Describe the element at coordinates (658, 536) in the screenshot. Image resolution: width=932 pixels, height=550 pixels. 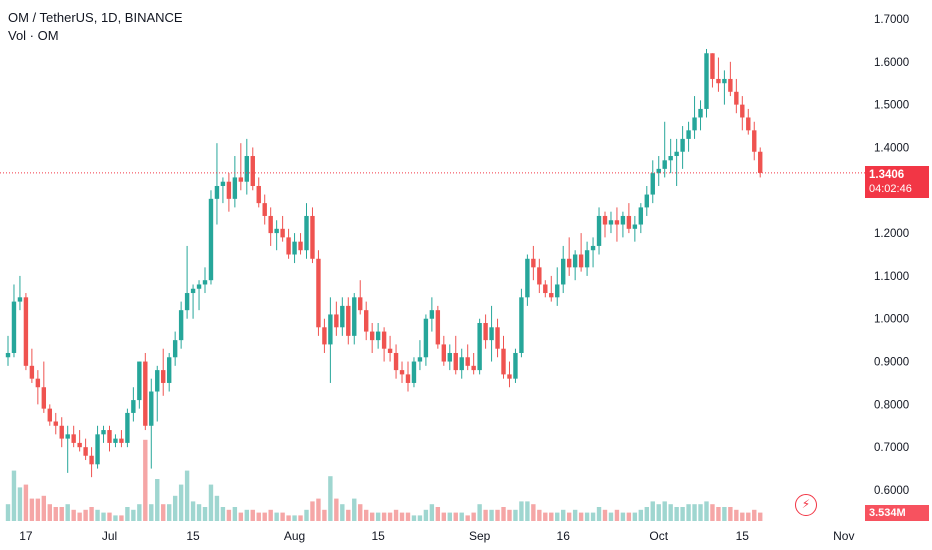
I see `time-tick-label: Oct` at that location.